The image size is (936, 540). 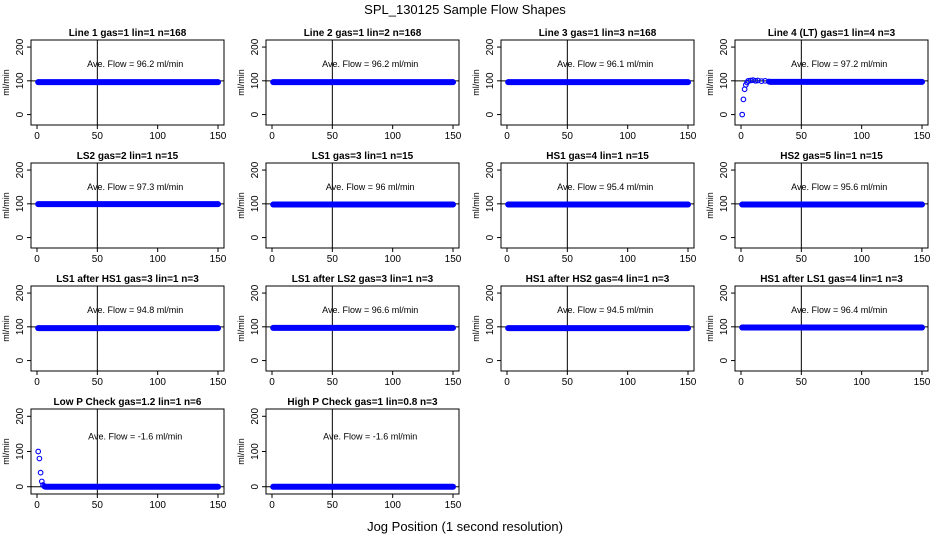 I want to click on panel-title: LS2 gas=2 lin=1 n=15, so click(x=128, y=156).